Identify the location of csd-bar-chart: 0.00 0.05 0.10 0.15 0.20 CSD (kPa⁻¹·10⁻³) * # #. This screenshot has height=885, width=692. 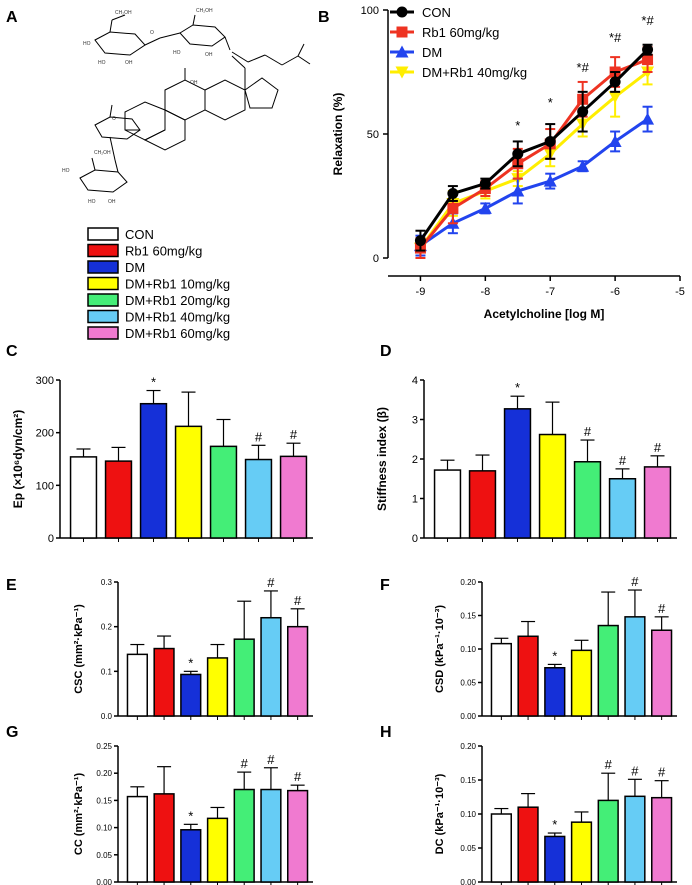
(555, 647).